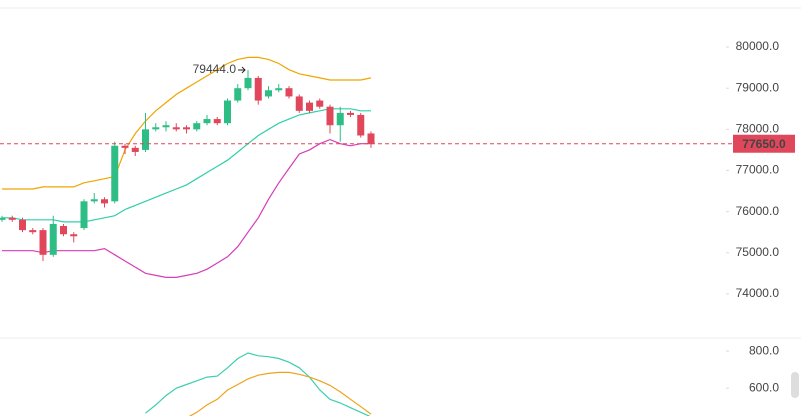  I want to click on last-price-box, so click(764, 143).